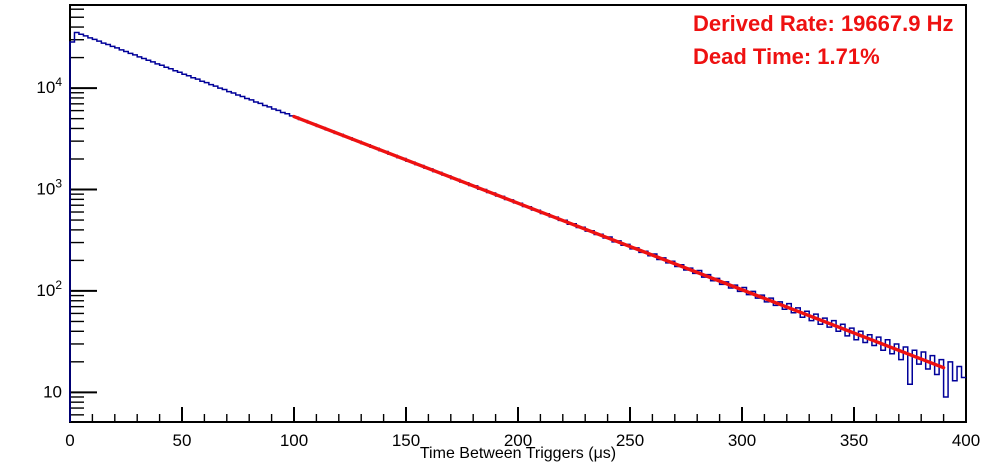 The image size is (996, 472). Describe the element at coordinates (84, 212) in the screenshot. I see `y-axis` at that location.